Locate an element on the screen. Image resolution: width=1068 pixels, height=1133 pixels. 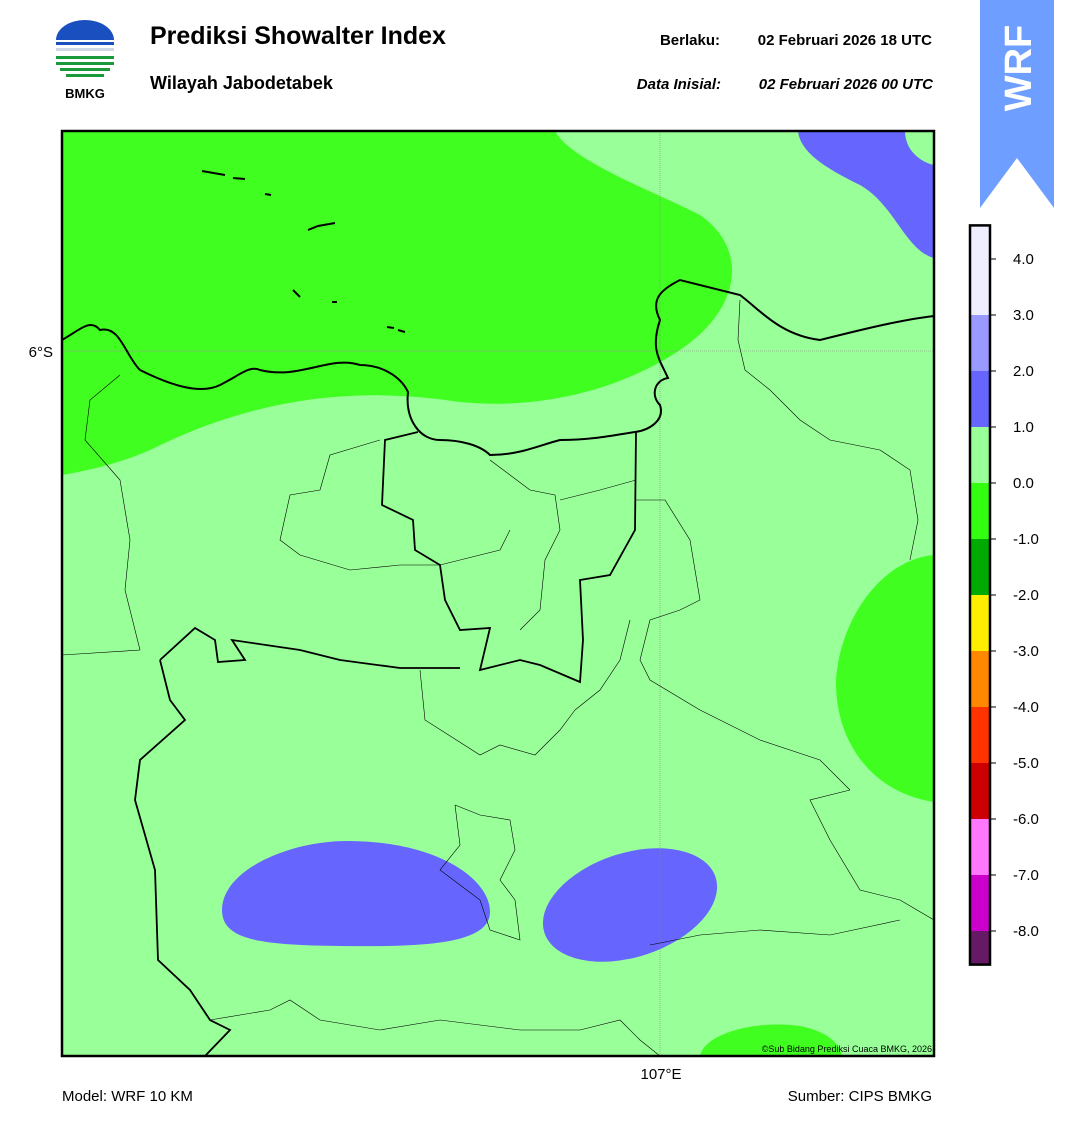
colorbar-tick-label: -2.0 is located at coordinates (1026, 595).